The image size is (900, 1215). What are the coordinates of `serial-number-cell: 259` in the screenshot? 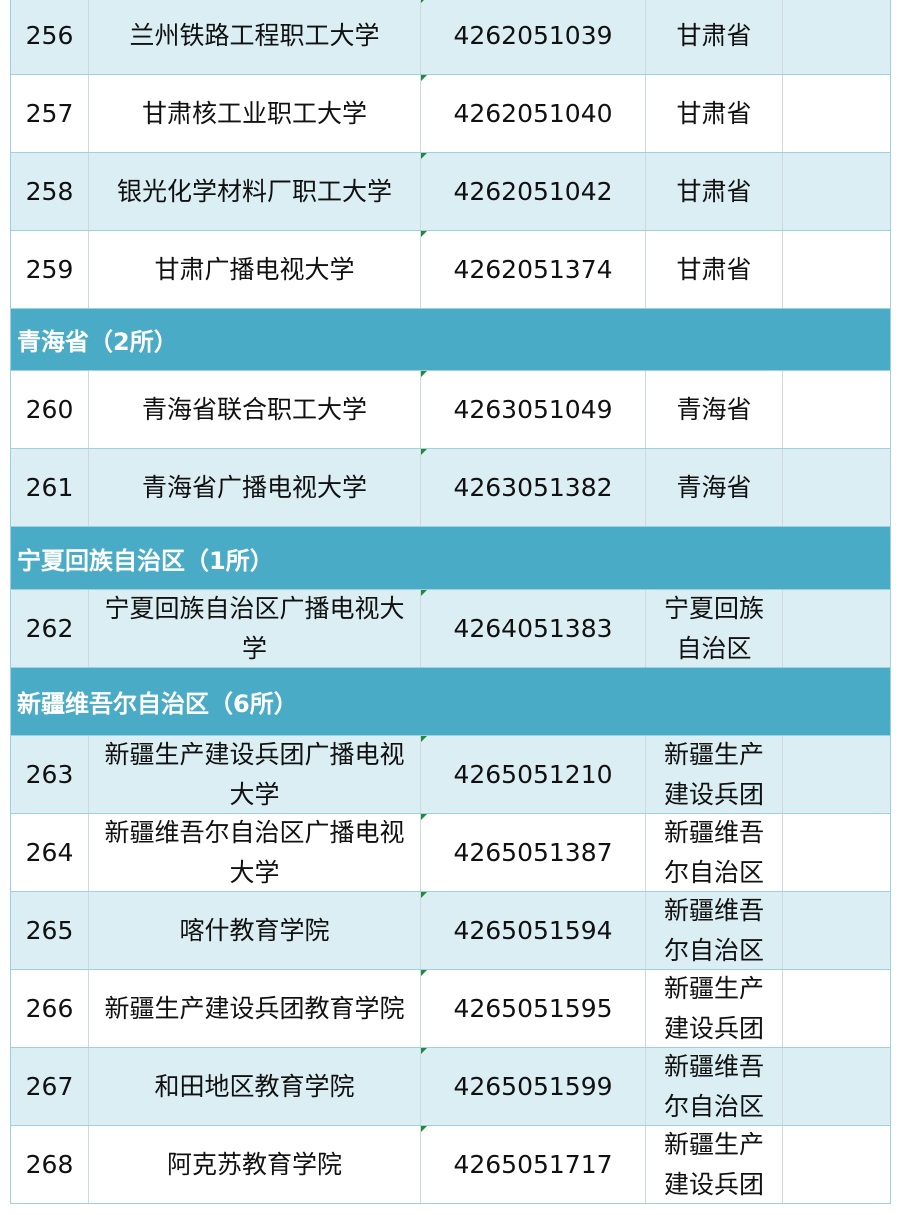 It's located at (50, 269).